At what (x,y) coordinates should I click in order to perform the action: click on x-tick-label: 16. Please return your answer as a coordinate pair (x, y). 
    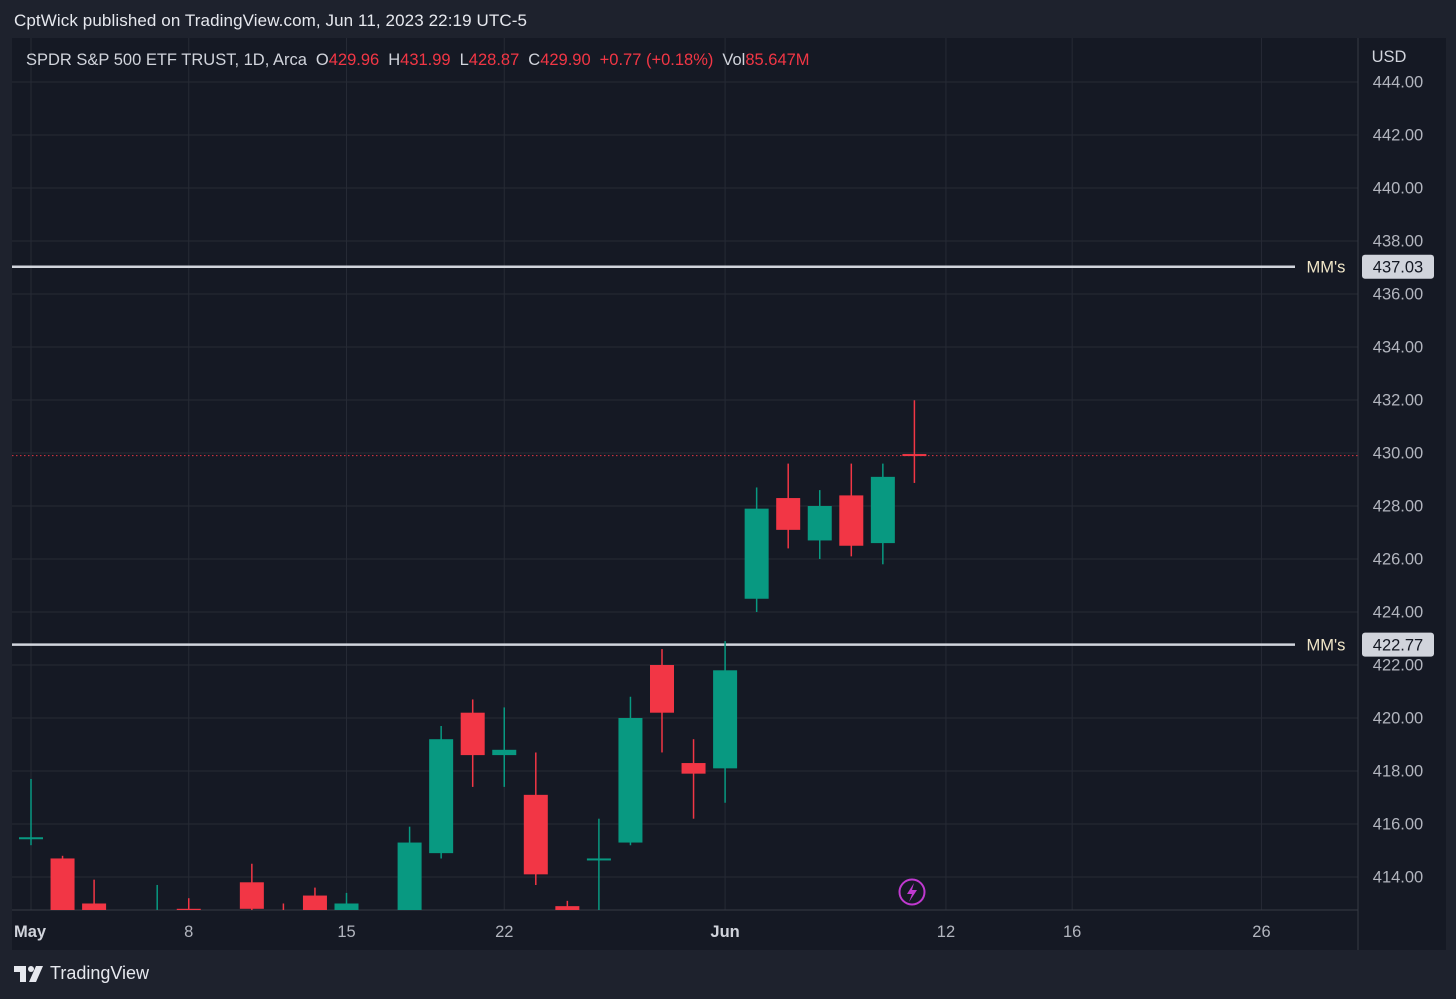
    Looking at the image, I should click on (1072, 932).